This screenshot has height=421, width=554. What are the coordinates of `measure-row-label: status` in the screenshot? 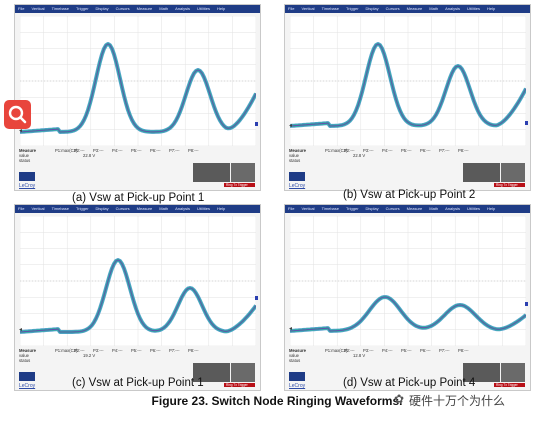 It's located at (25, 160).